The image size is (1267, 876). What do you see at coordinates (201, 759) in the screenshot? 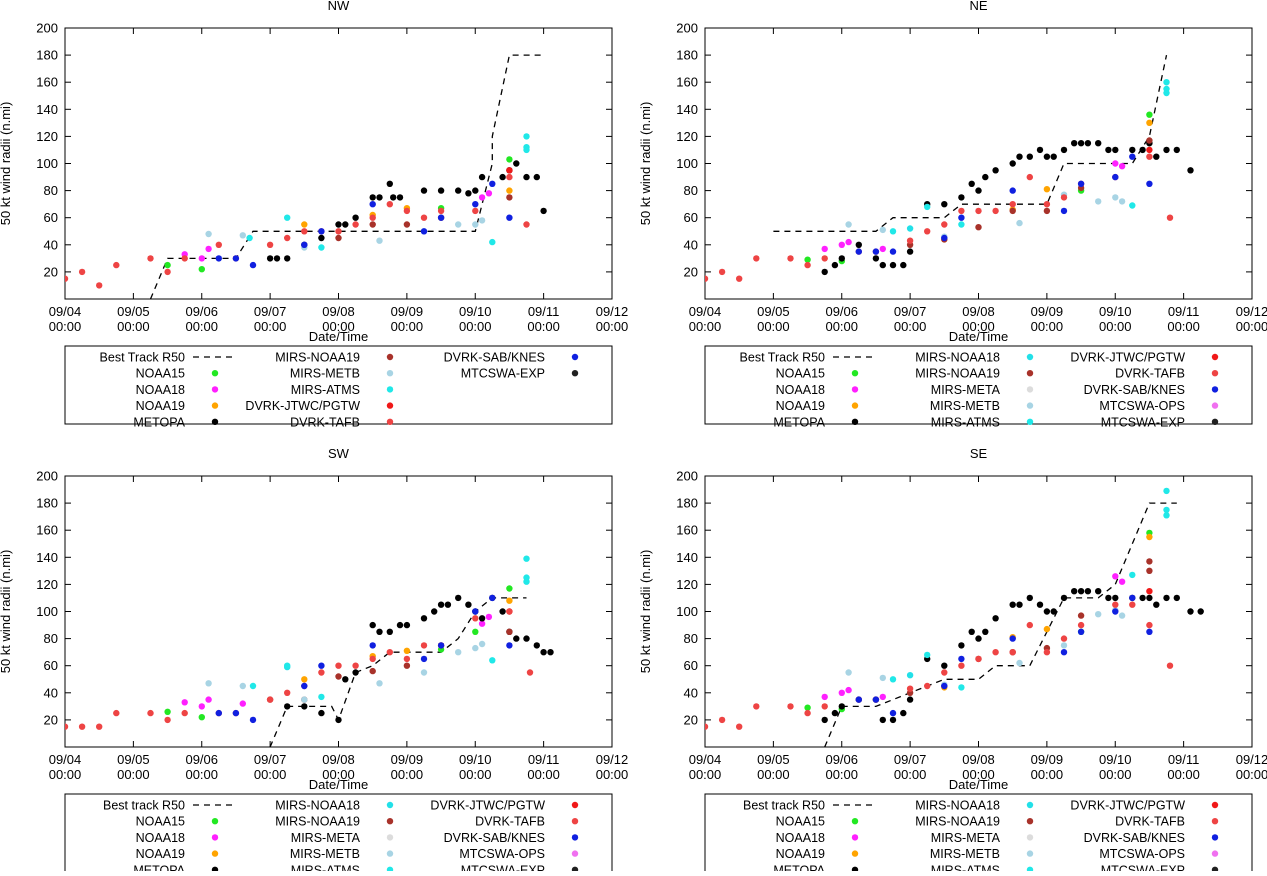
I see `x-tick-label-date: 09/06` at bounding box center [201, 759].